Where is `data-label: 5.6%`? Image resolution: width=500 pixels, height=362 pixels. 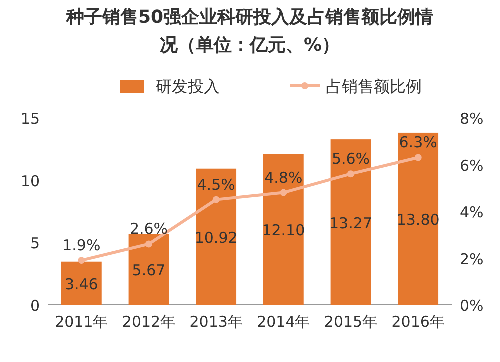 data-label: 5.6% is located at coordinates (351, 159).